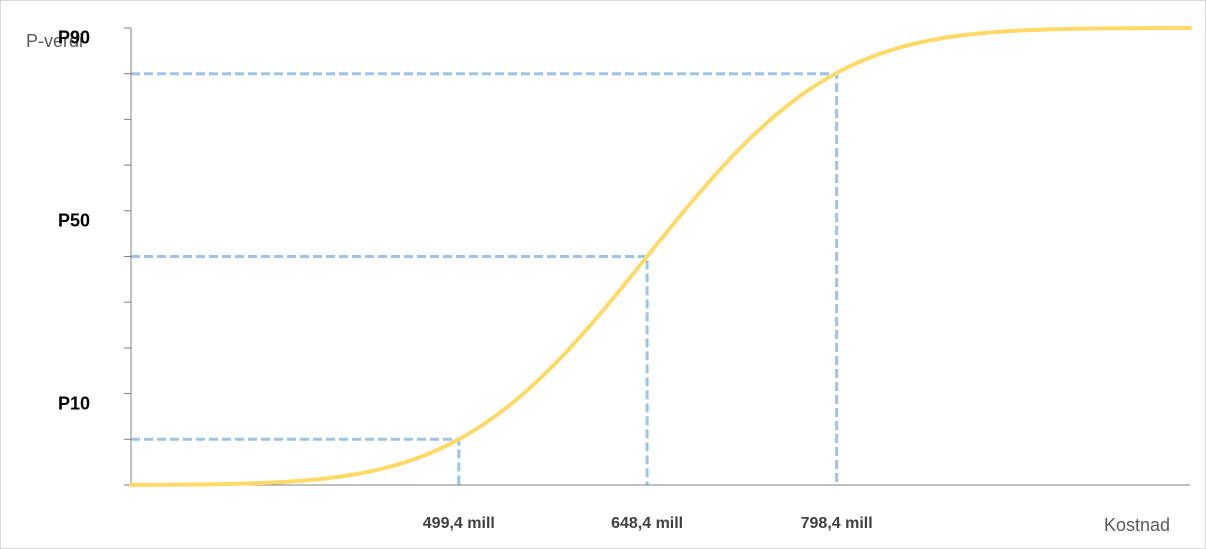 Image resolution: width=1206 pixels, height=549 pixels. Describe the element at coordinates (1137, 525) in the screenshot. I see `x-axis-title: Kostnad` at that location.